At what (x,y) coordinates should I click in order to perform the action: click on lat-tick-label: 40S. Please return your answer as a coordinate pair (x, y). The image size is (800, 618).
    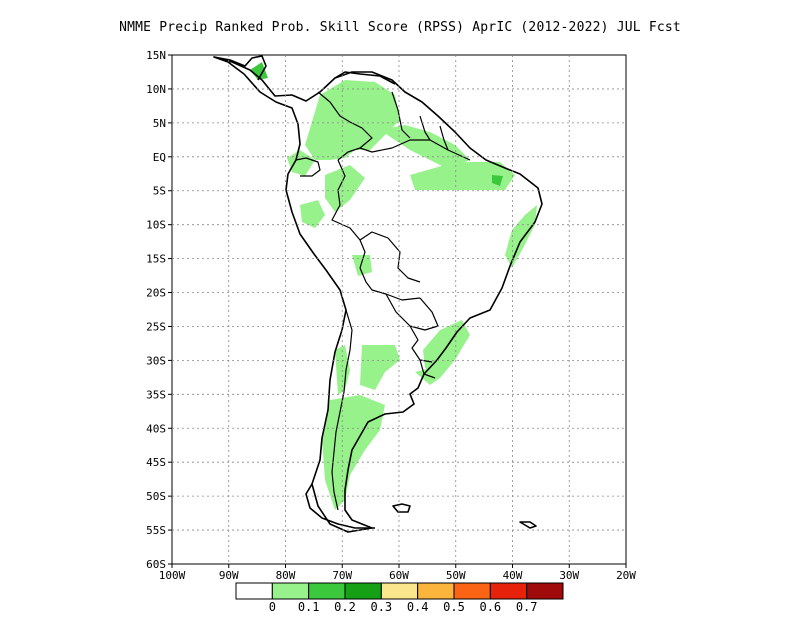
    Looking at the image, I should click on (156, 428).